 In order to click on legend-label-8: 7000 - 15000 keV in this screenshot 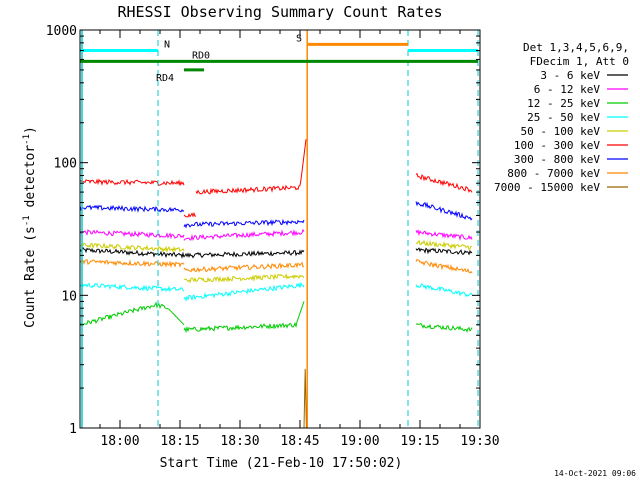, I will do `click(547, 187)`.